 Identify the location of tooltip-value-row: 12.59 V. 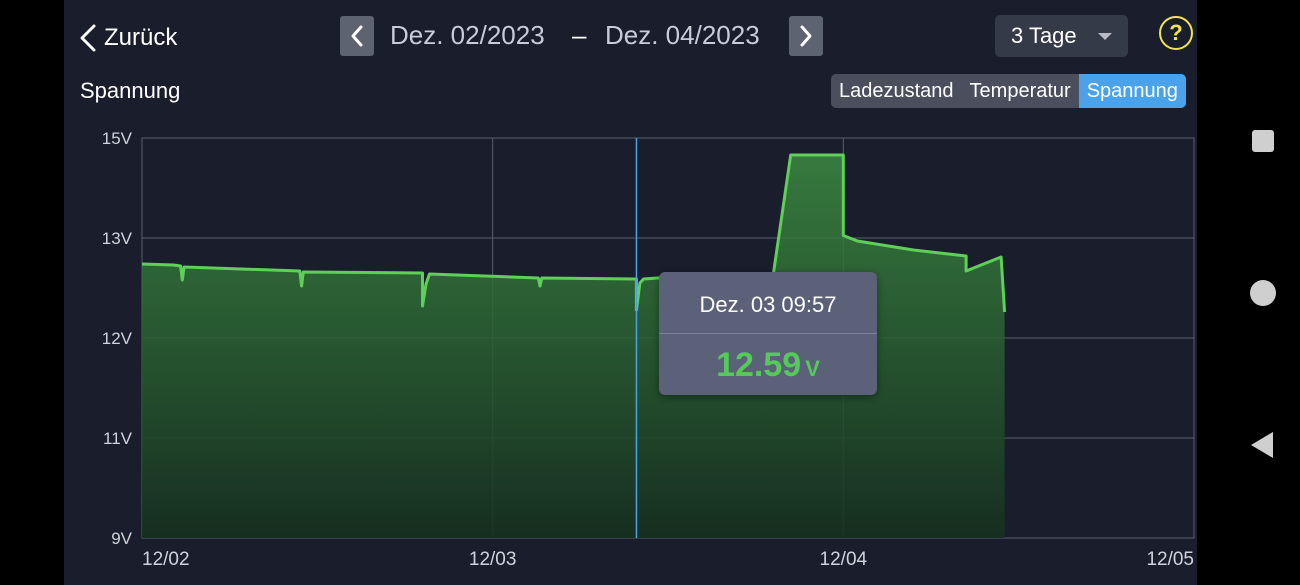
(768, 365).